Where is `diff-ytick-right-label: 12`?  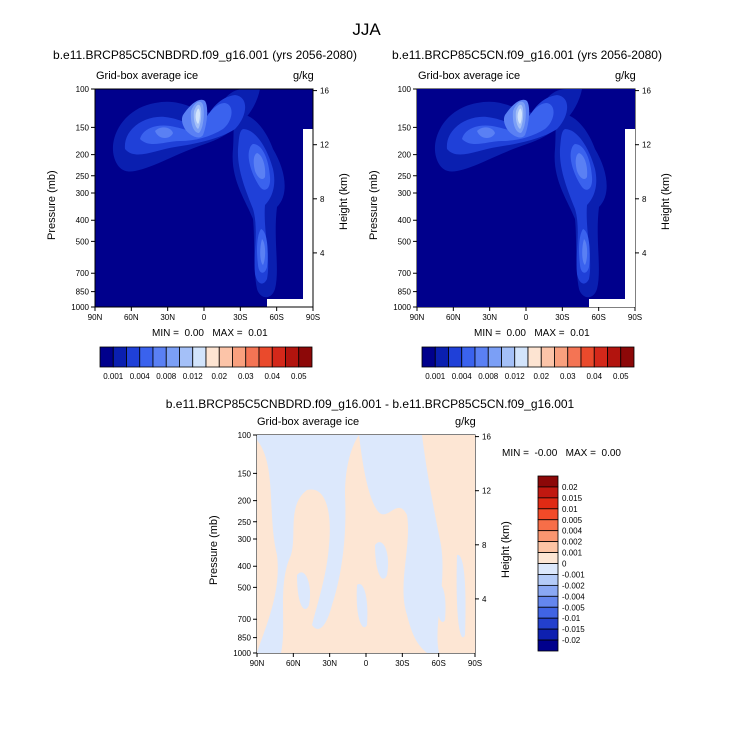
diff-ytick-right-label: 12 is located at coordinates (486, 491).